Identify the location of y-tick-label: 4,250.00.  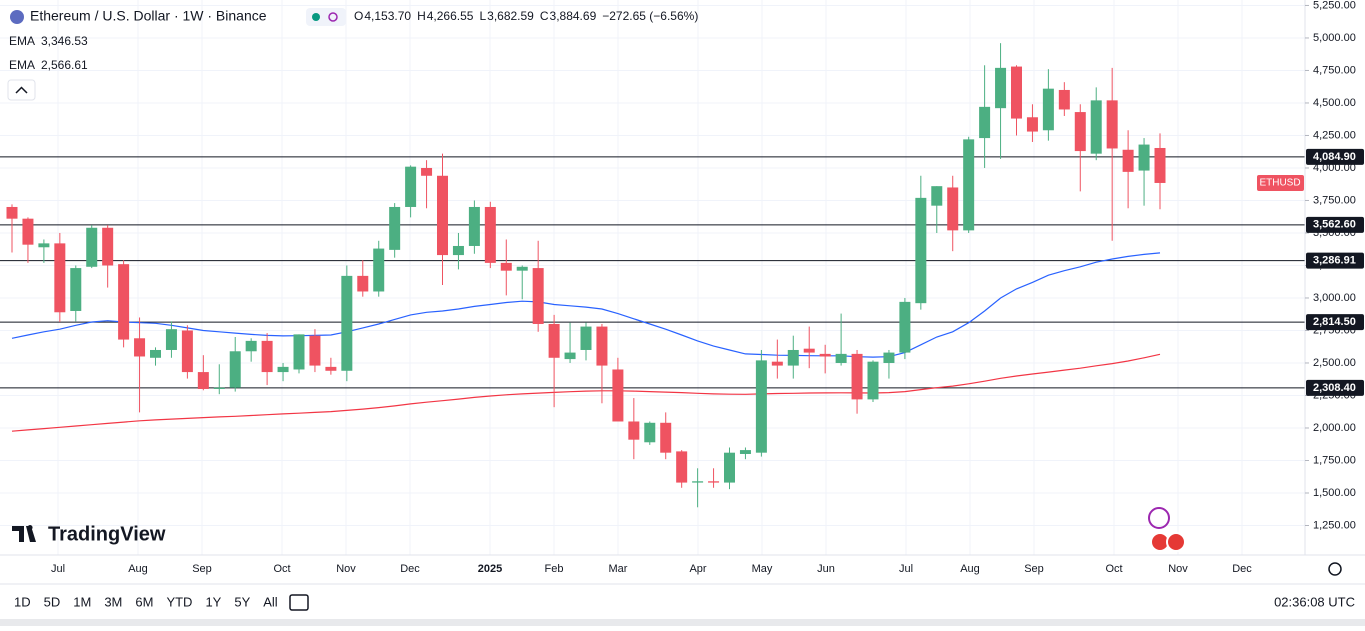
(1334, 135).